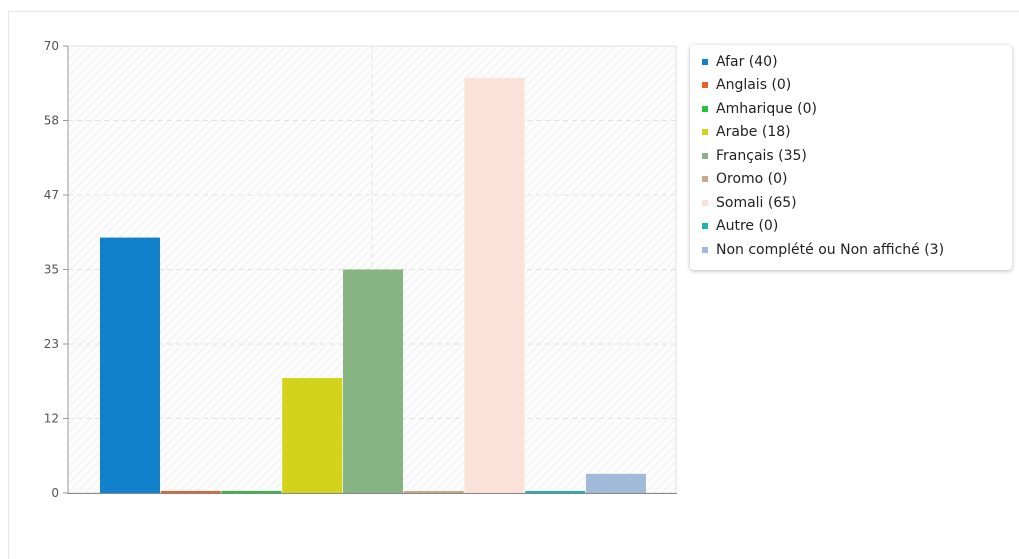  Describe the element at coordinates (857, 86) in the screenshot. I see `legend-item: Anglais (0)` at that location.